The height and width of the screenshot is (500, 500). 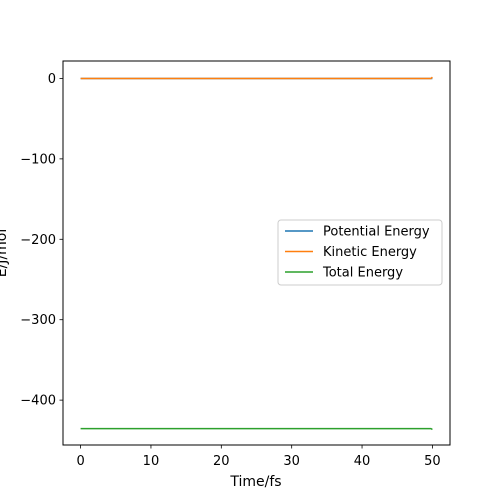 I want to click on x-tick-label: 50, so click(x=432, y=461).